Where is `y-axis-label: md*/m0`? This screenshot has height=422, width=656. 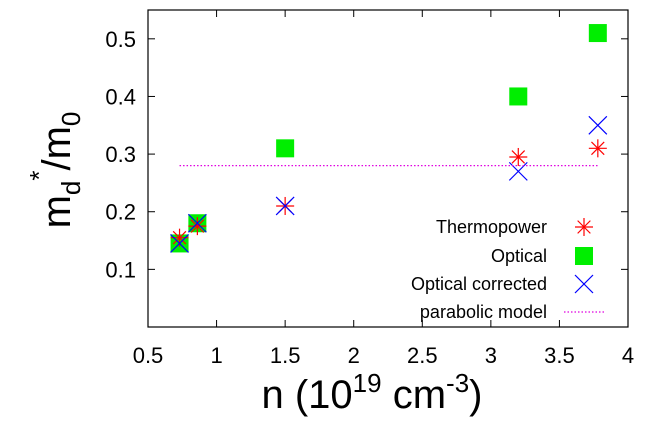
y-axis-label: md*/m0 is located at coordinates (55, 170).